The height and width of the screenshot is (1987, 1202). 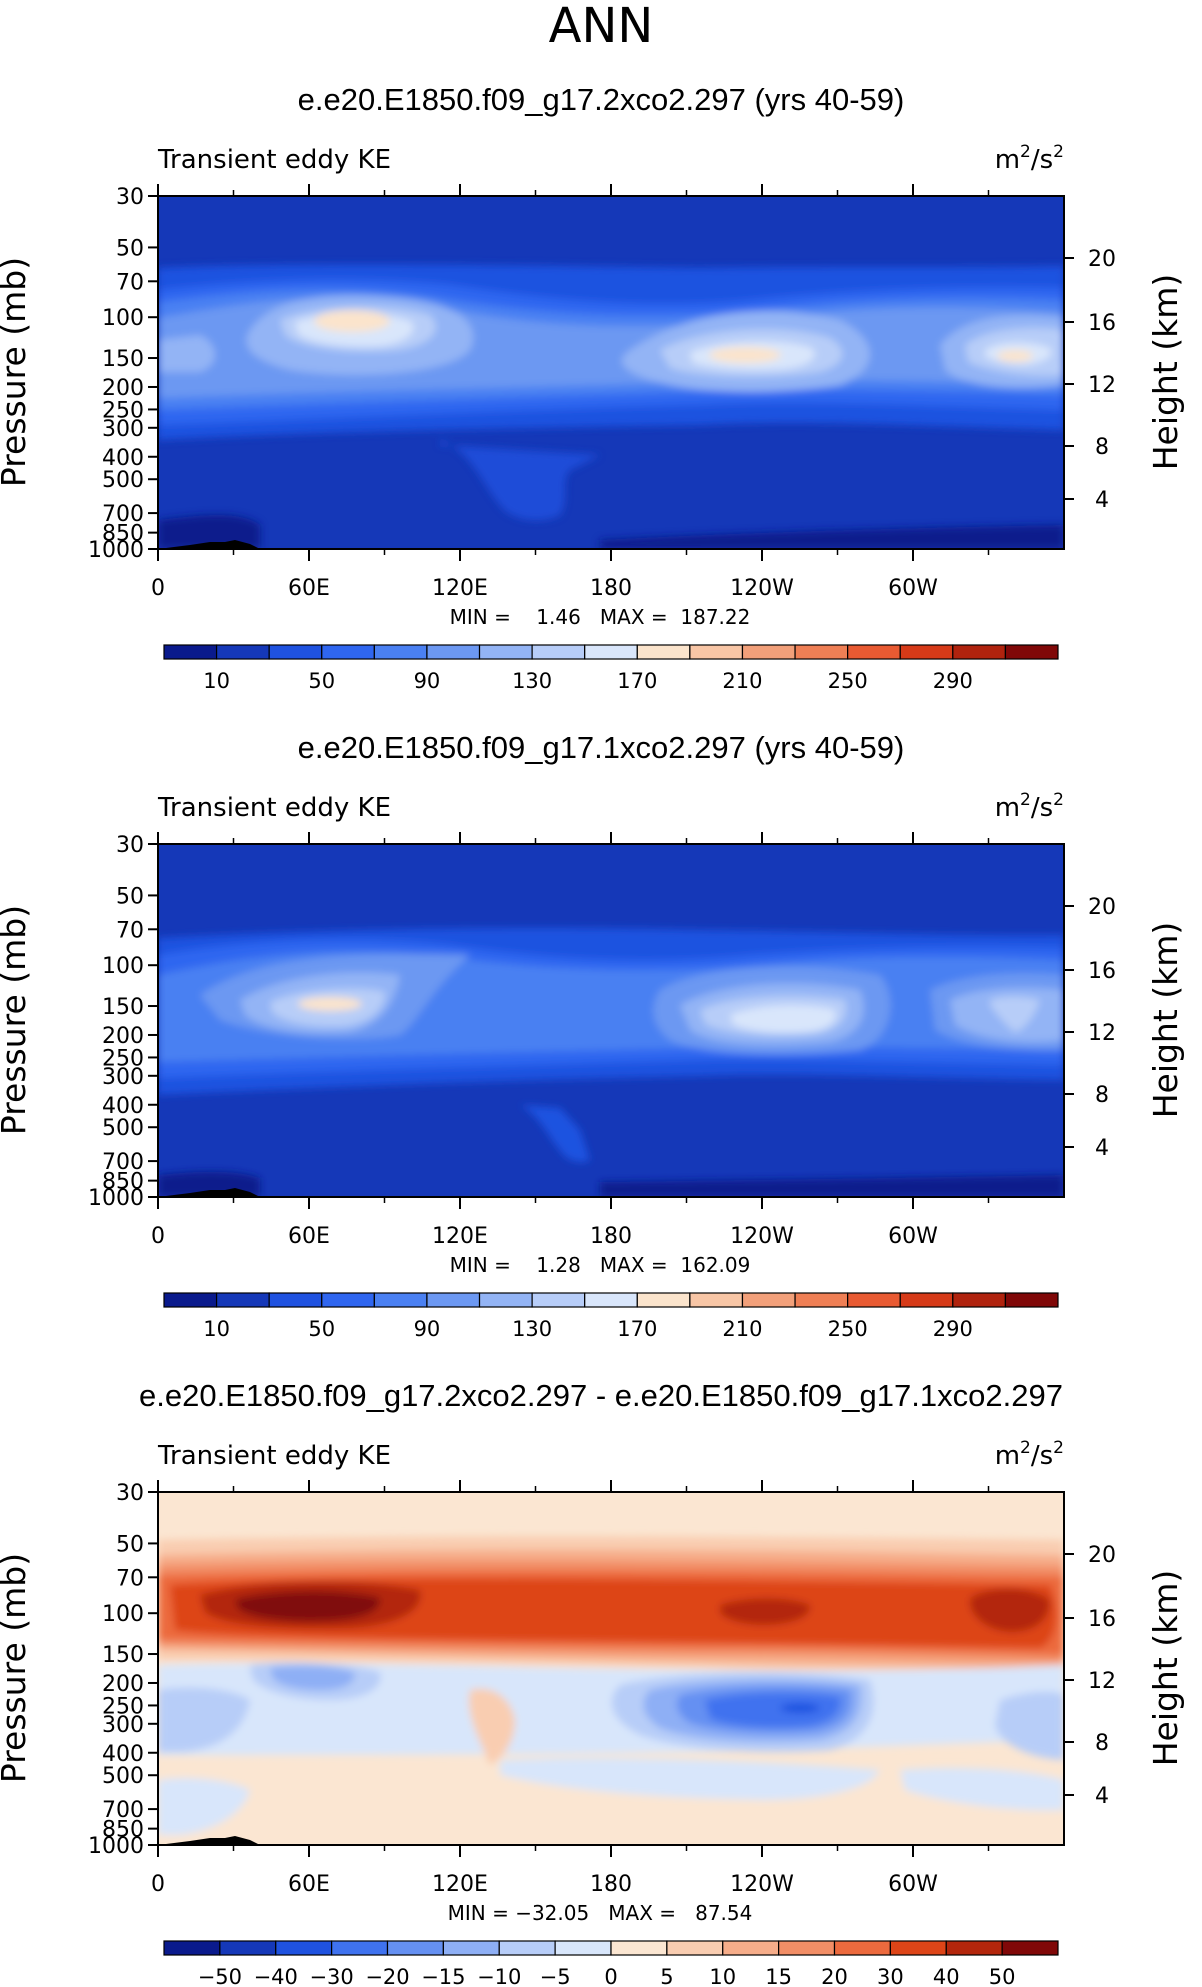 What do you see at coordinates (1102, 1743) in the screenshot?
I see `y2-tick-label: 8` at bounding box center [1102, 1743].